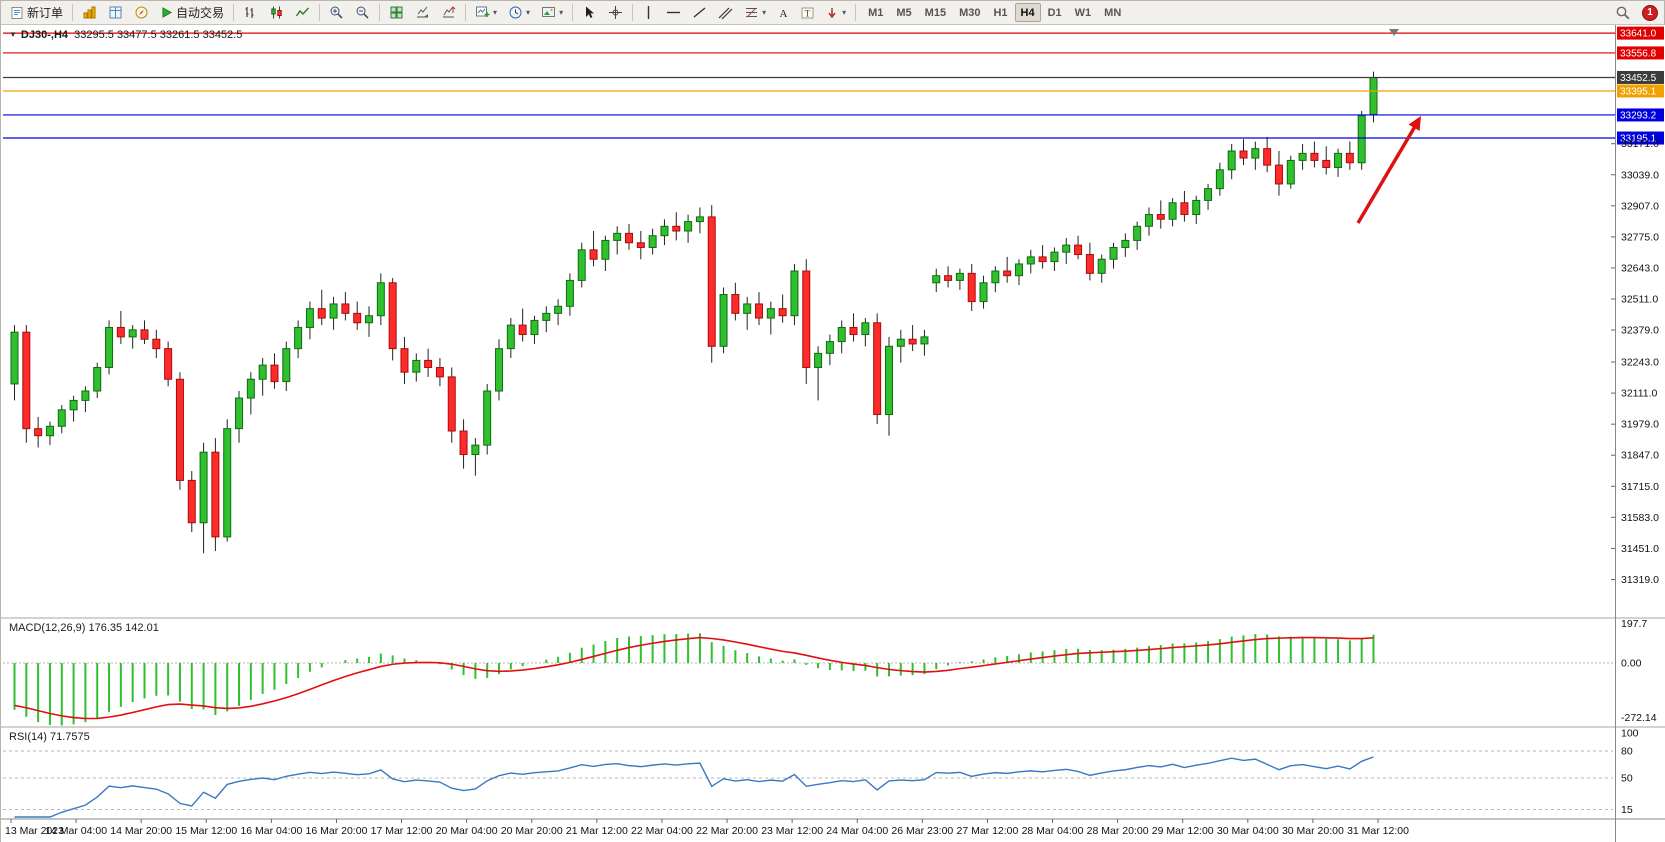  What do you see at coordinates (362, 12) in the screenshot?
I see `zoom-out-button` at bounding box center [362, 12].